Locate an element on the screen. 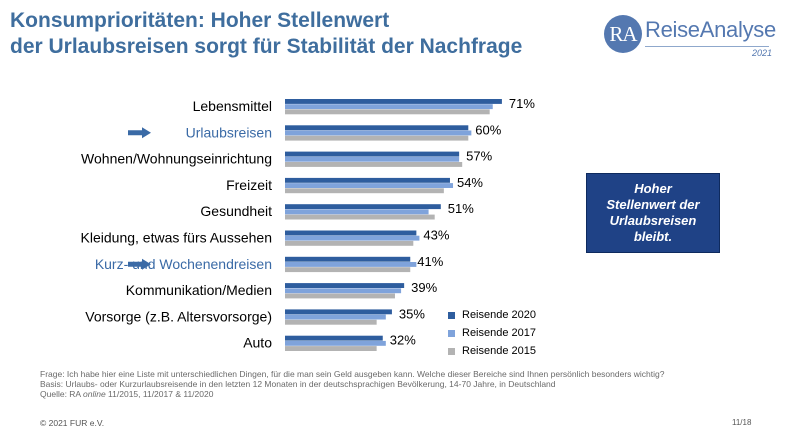  category-label-kleidung-etwas-f-rs-aussehen: Kleidung, etwas fürs Aussehen is located at coordinates (176, 238).